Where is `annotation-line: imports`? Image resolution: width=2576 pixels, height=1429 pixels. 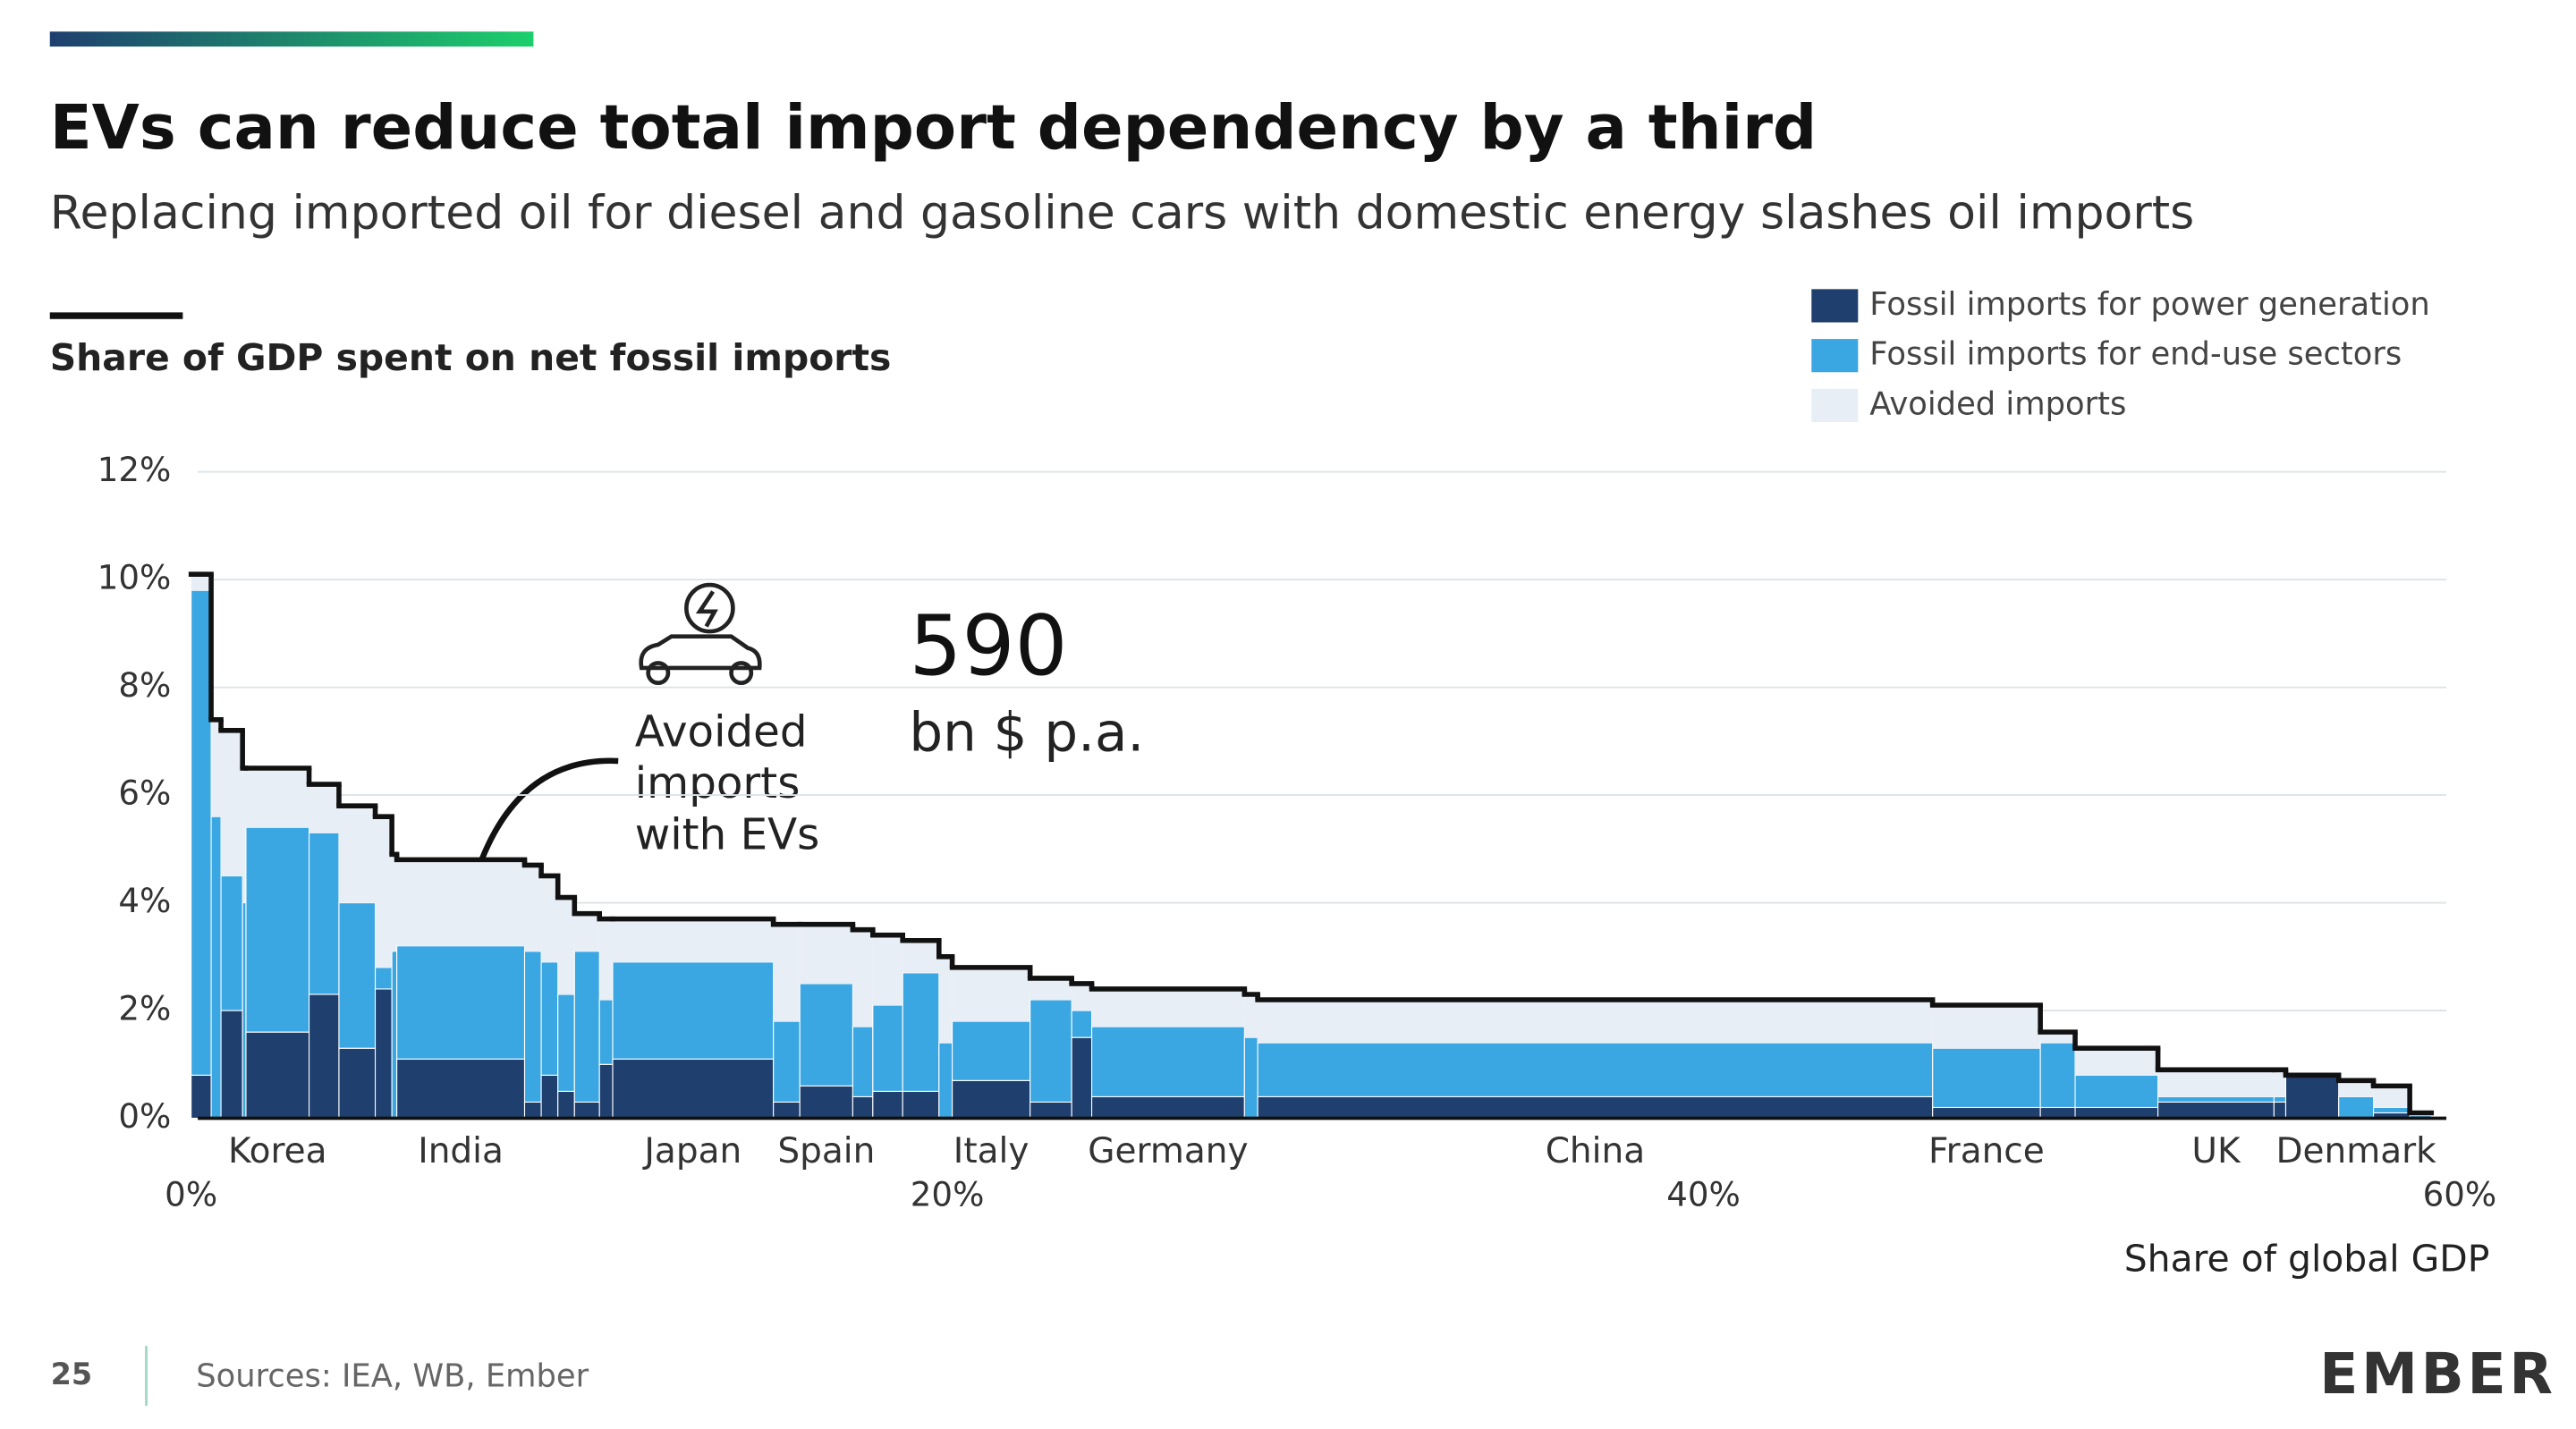
annotation-line: imports is located at coordinates (718, 783).